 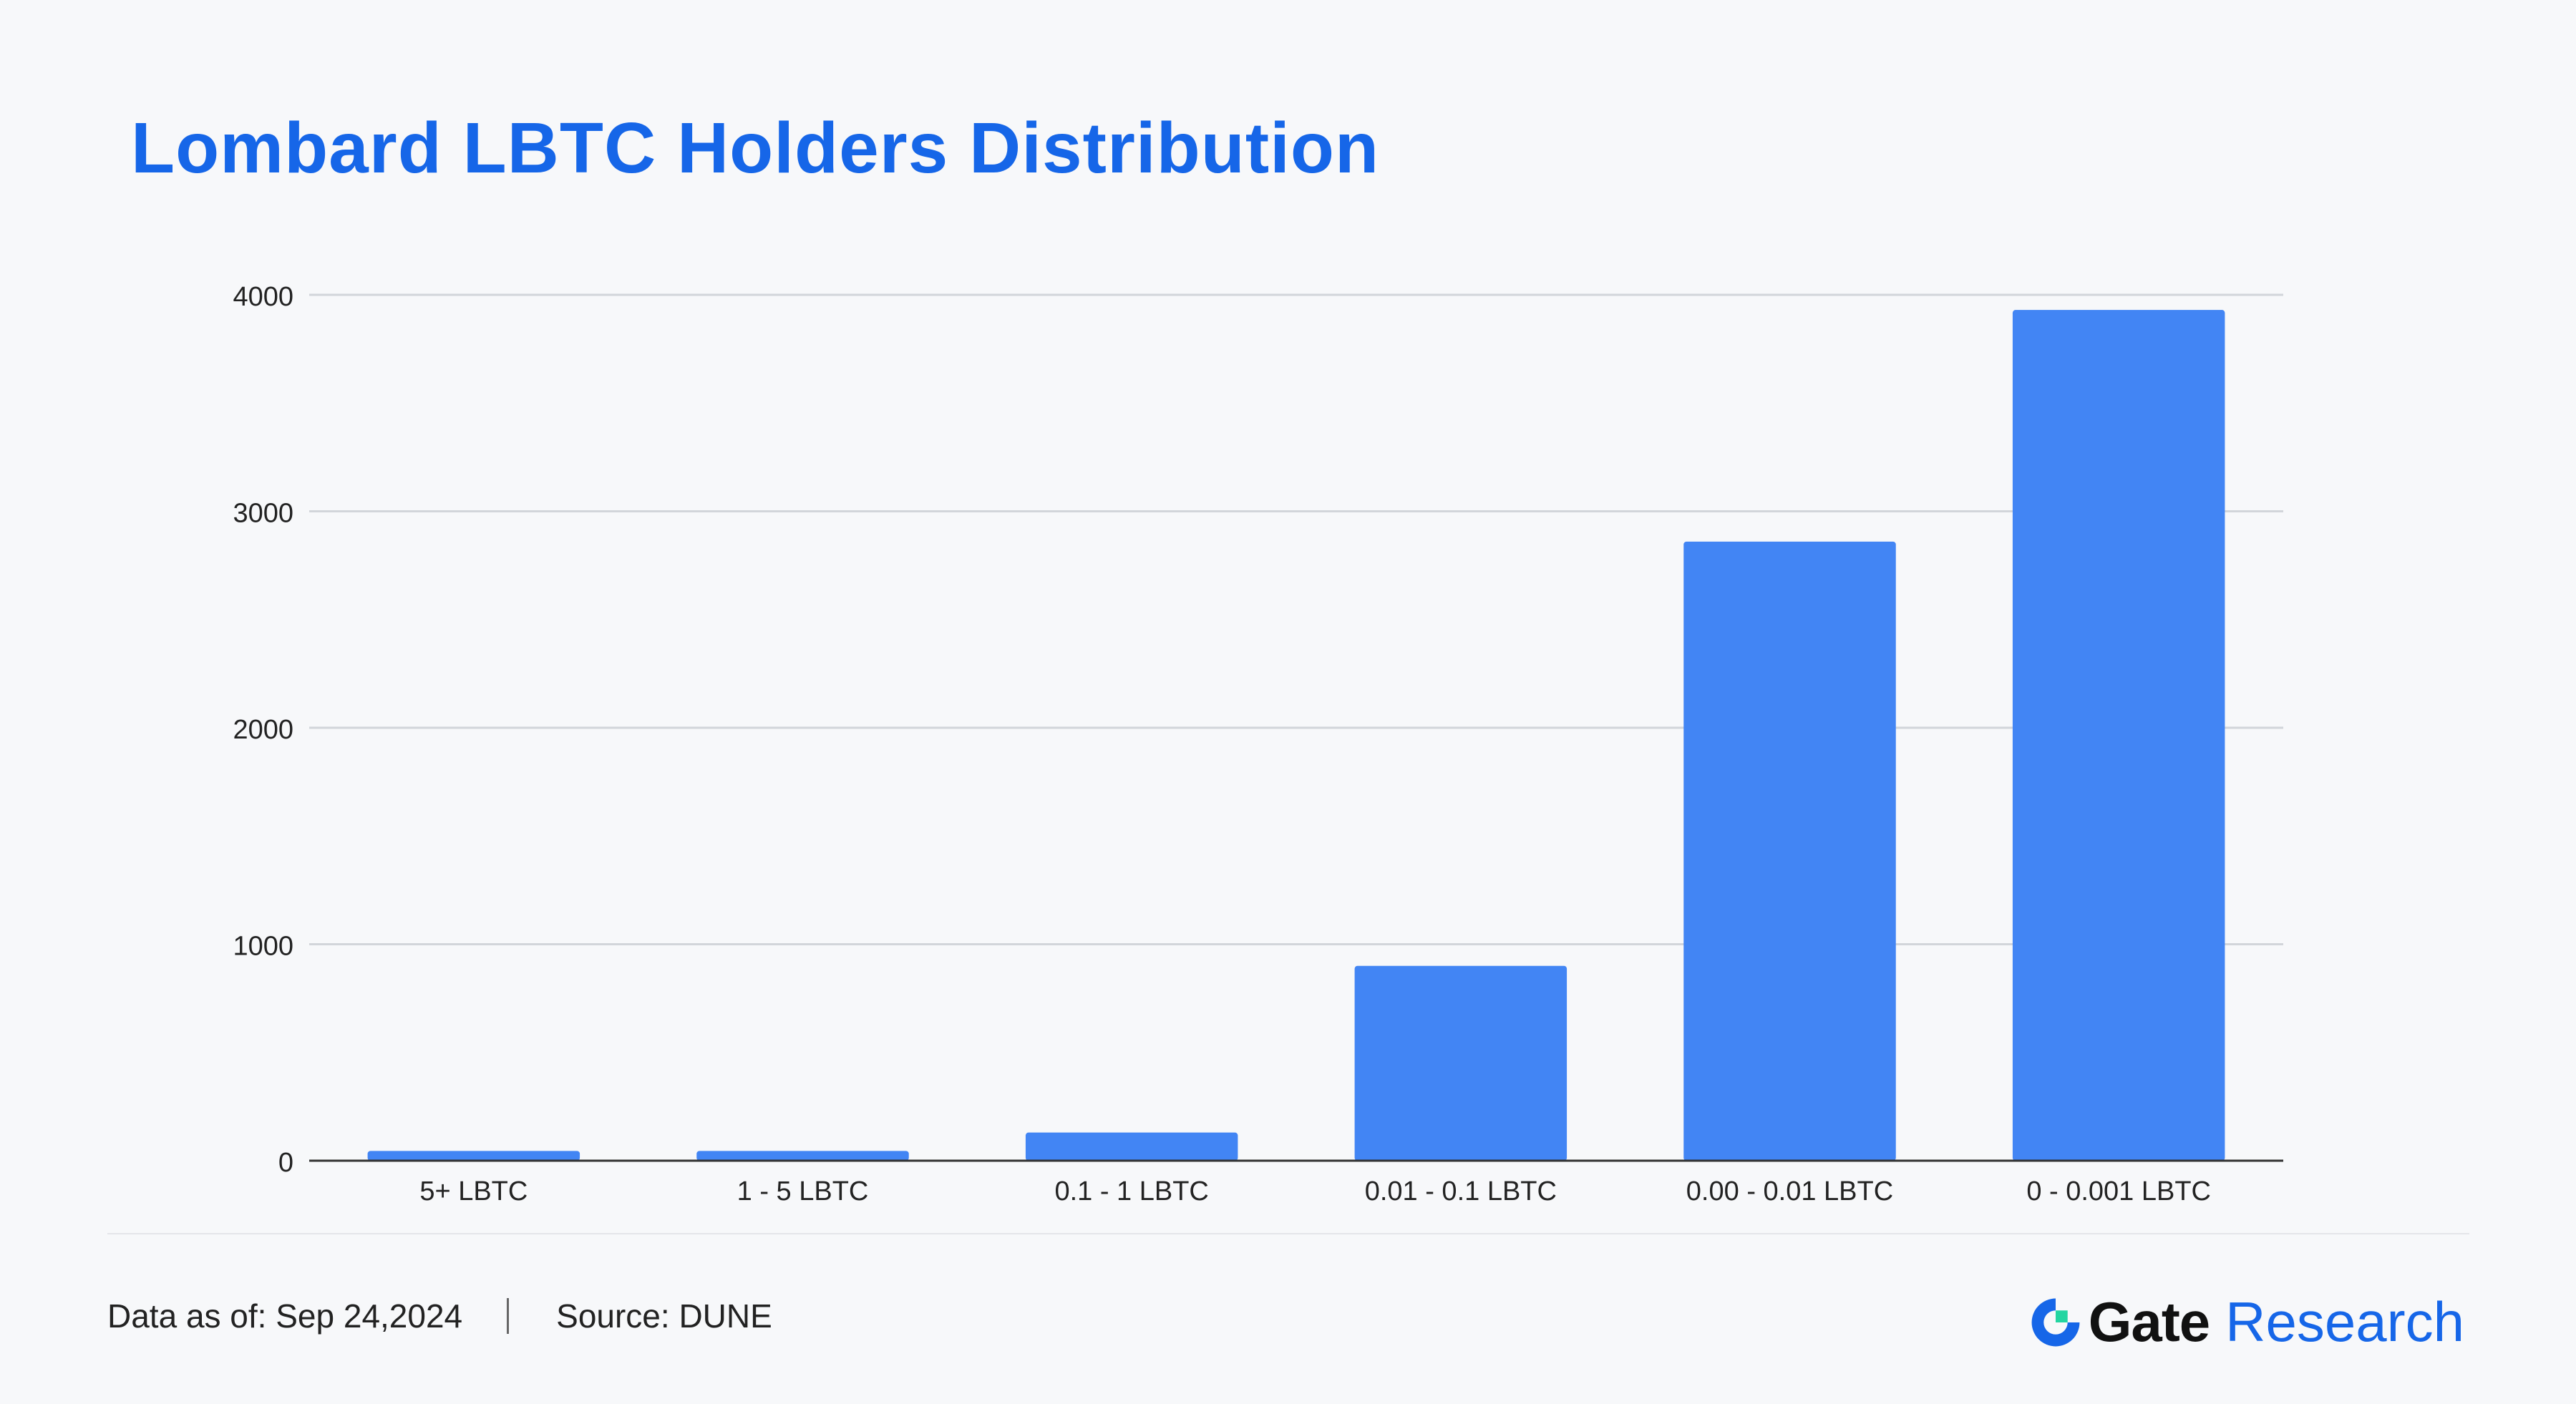 I want to click on y-tick-label: 0, so click(x=285, y=1163).